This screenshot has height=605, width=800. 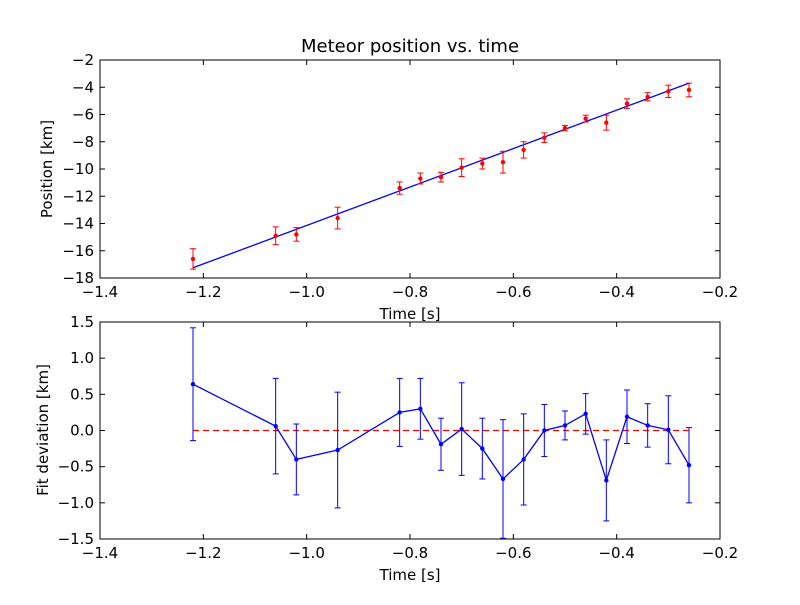 What do you see at coordinates (82, 358) in the screenshot?
I see `y-tick-label: 1.0` at bounding box center [82, 358].